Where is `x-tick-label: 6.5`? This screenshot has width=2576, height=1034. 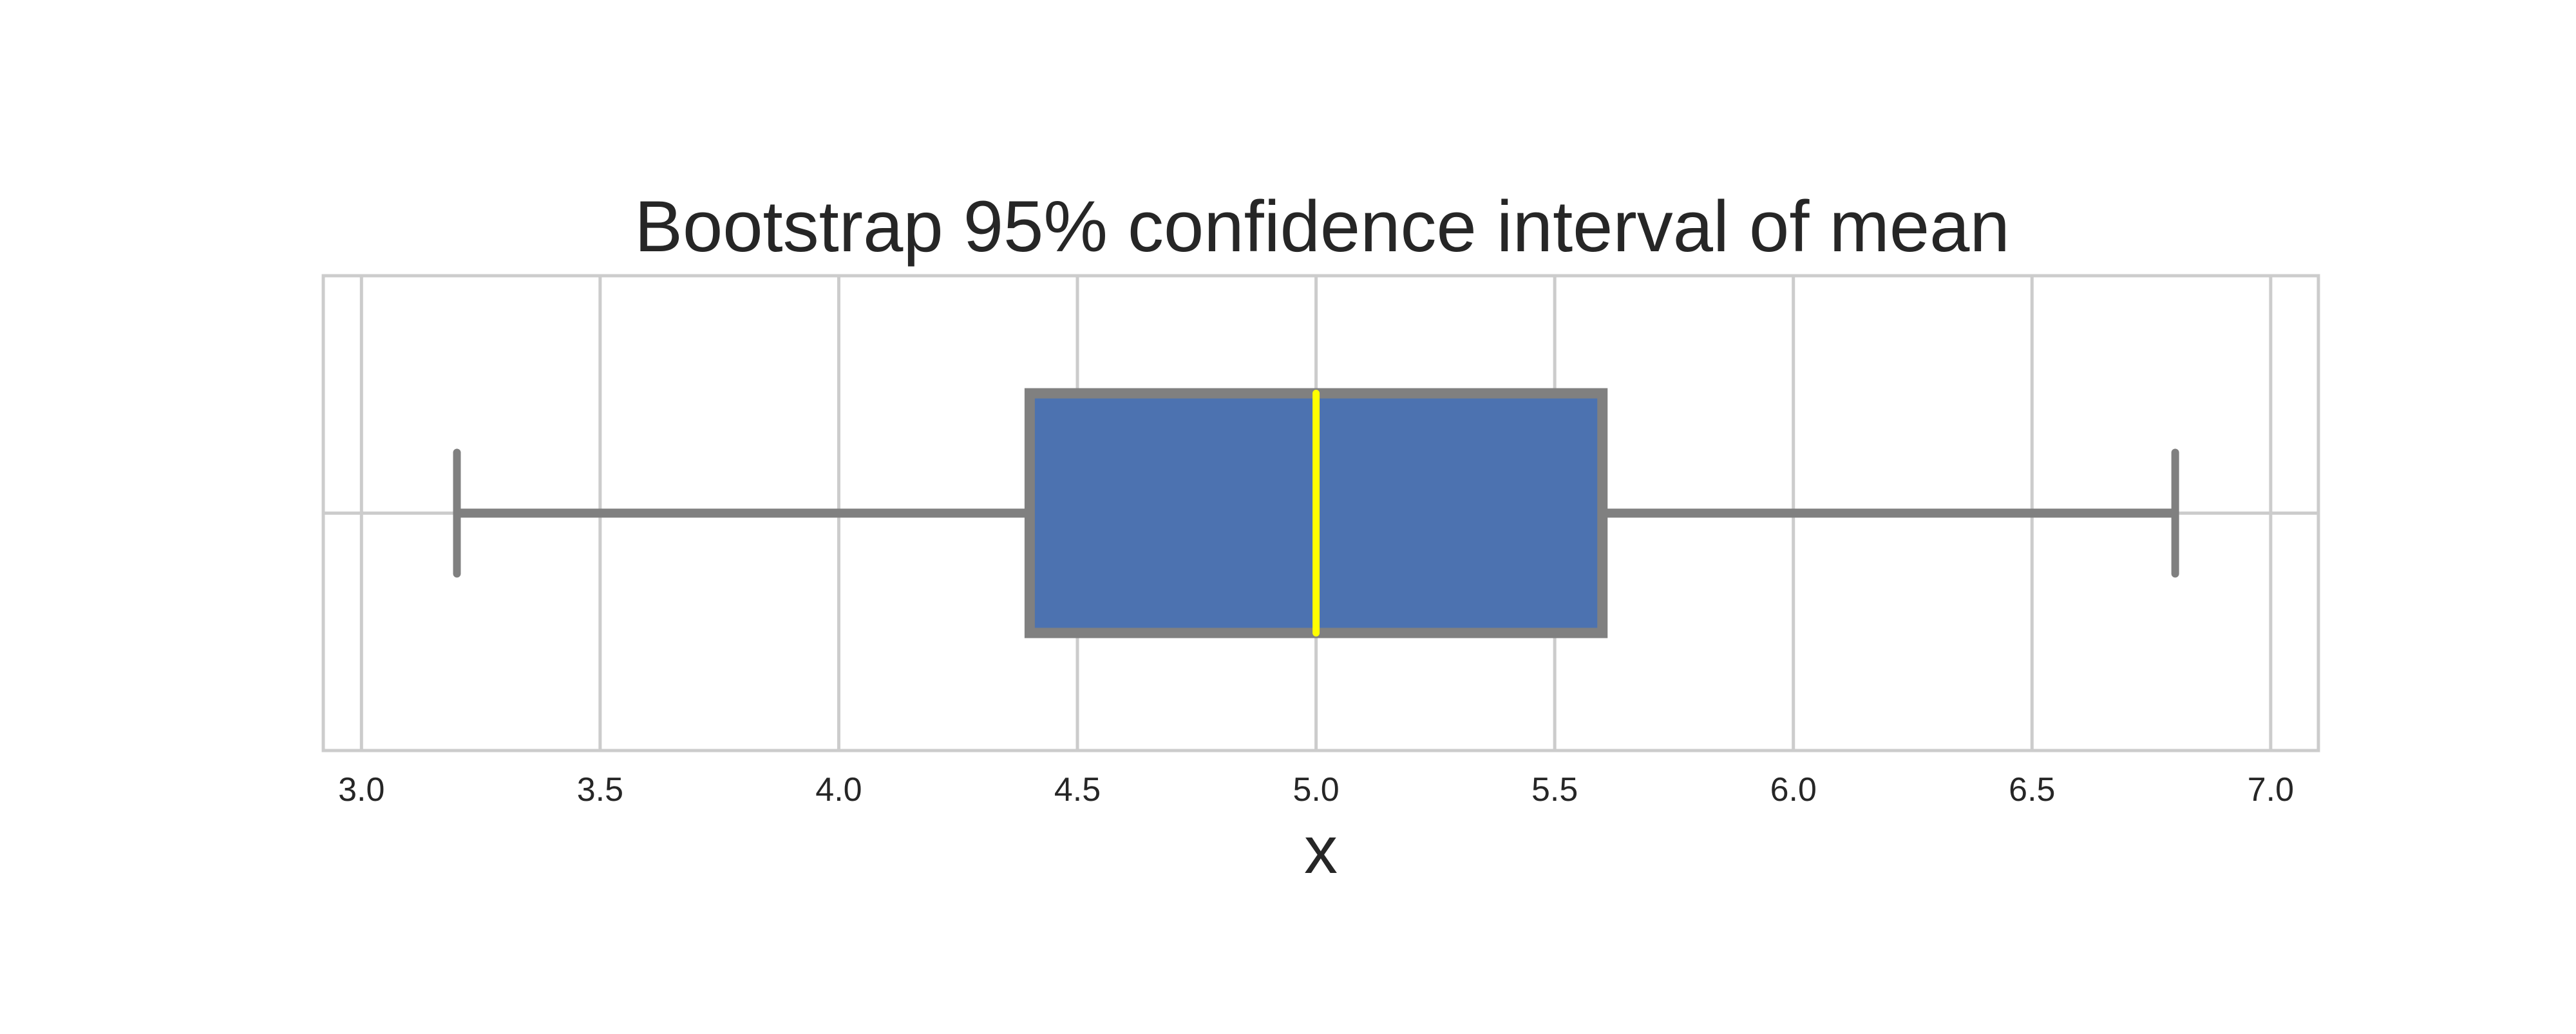
x-tick-label: 6.5 is located at coordinates (2032, 790).